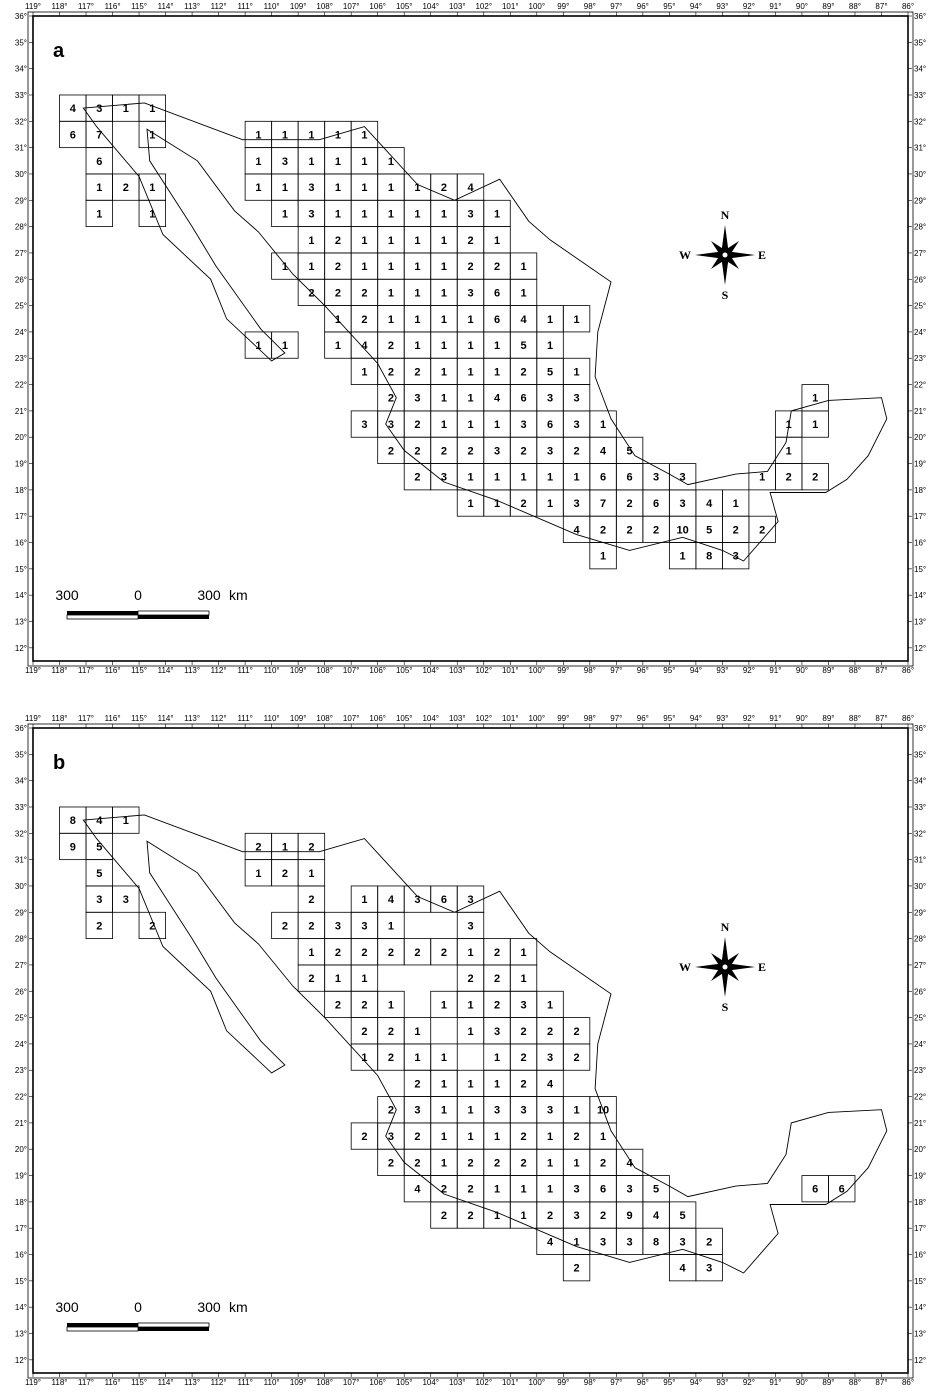 This screenshot has height=1397, width=929. I want to click on lon-label: 112°, so click(219, 6).